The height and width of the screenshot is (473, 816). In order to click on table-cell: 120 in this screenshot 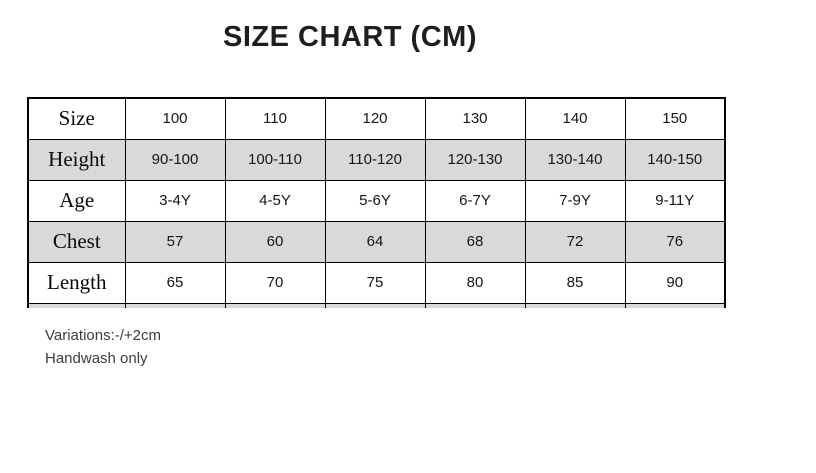, I will do `click(375, 118)`.